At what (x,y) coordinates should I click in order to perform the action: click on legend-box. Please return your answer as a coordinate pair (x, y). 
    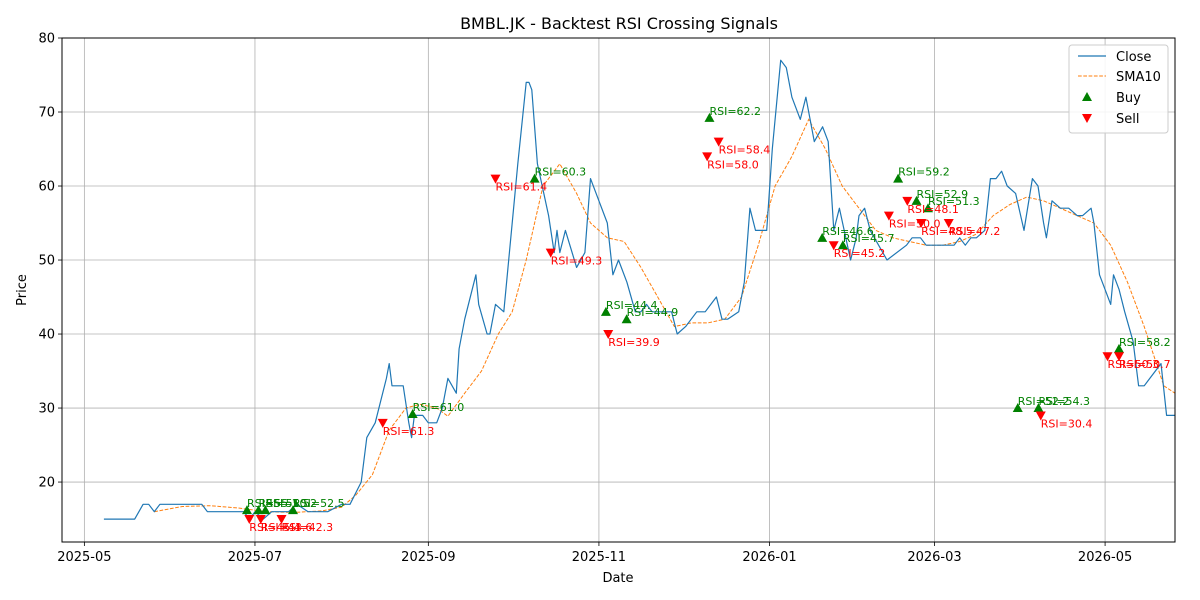
    Looking at the image, I should click on (1118, 89).